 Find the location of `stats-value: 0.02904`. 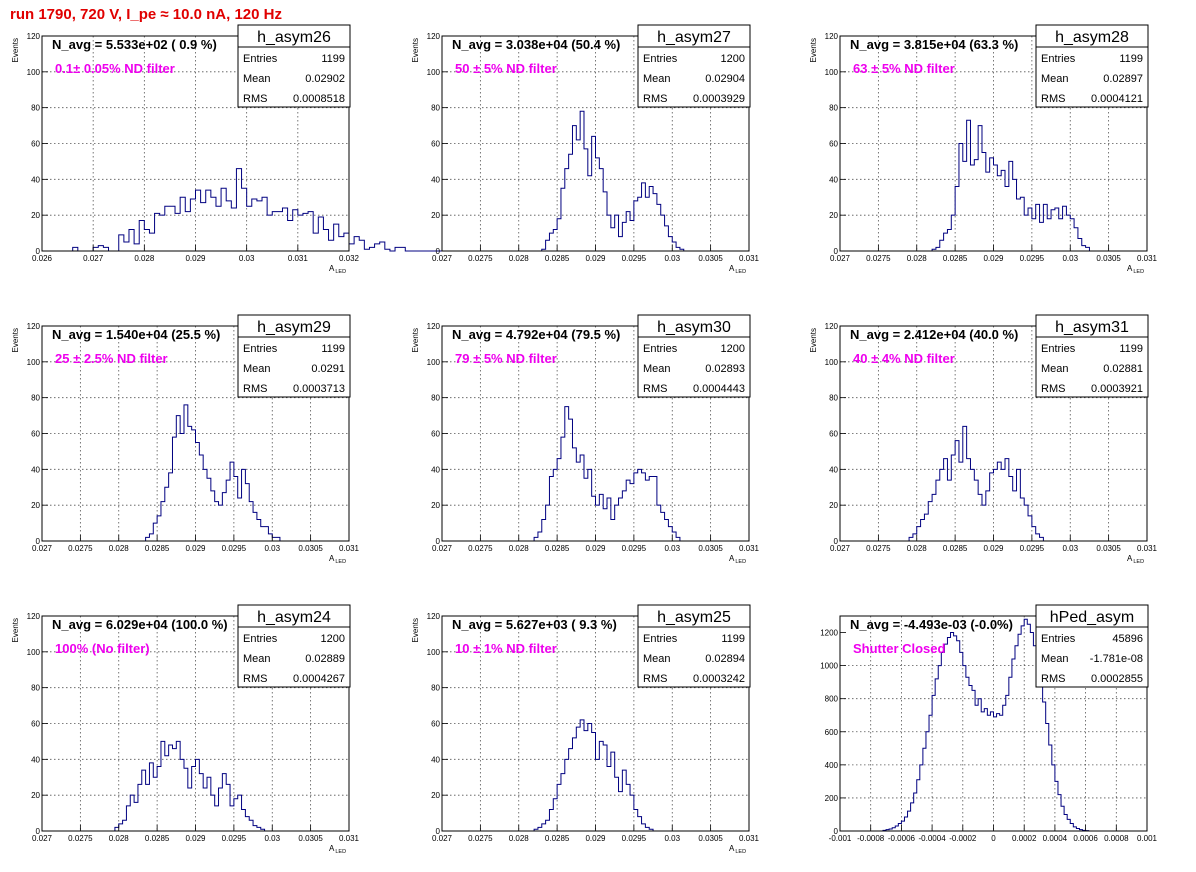

stats-value: 0.02904 is located at coordinates (725, 79).